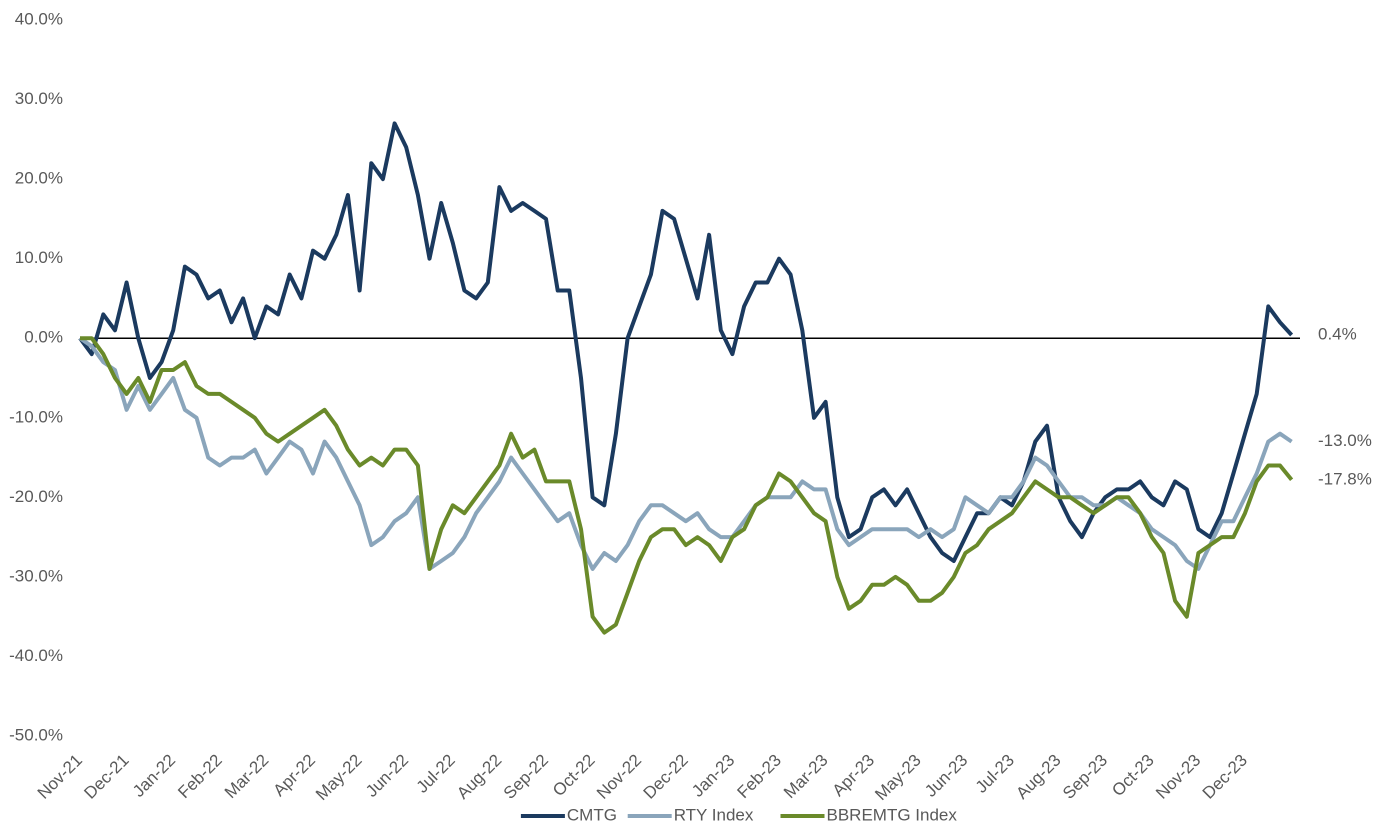 This screenshot has height=832, width=1385. I want to click on end-label: 0.4%, so click(1337, 334).